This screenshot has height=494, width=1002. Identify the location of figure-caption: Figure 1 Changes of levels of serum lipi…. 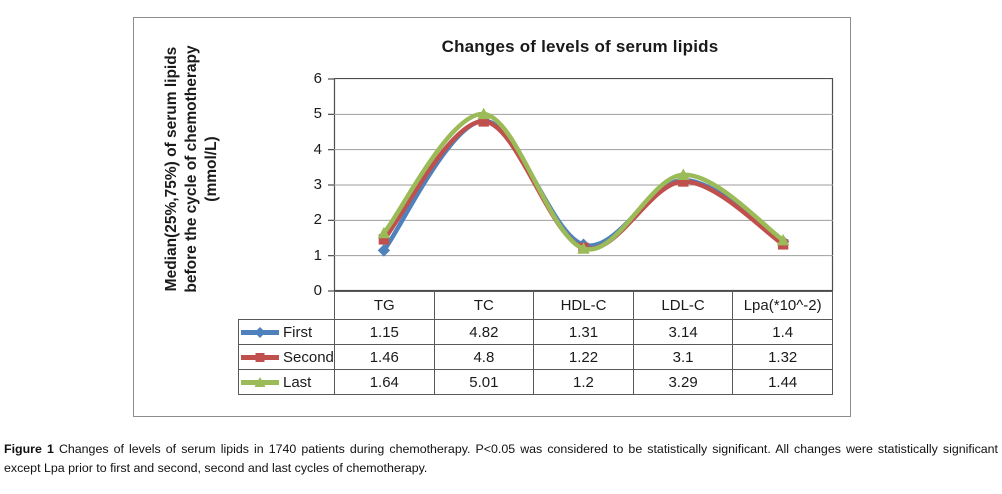
(501, 458).